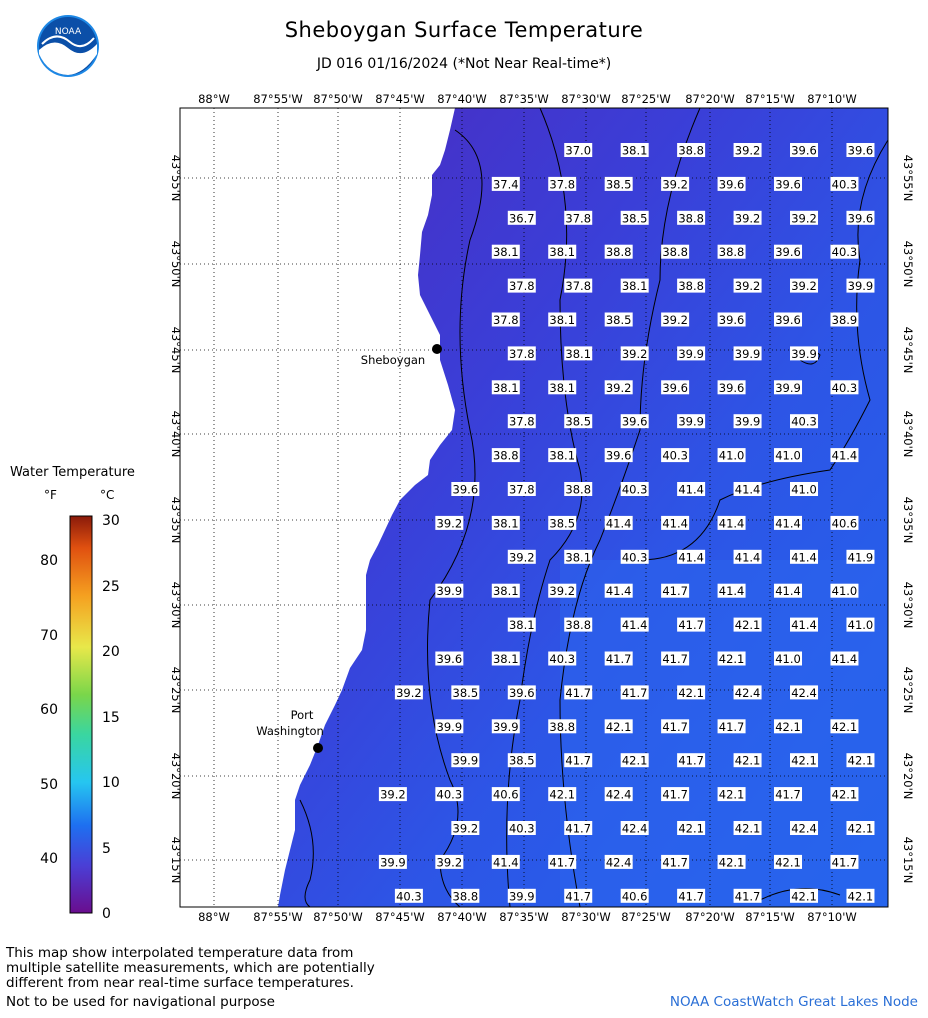 The height and width of the screenshot is (1018, 928). What do you see at coordinates (908, 690) in the screenshot?
I see `latitude-label-right: 43°25'N` at bounding box center [908, 690].